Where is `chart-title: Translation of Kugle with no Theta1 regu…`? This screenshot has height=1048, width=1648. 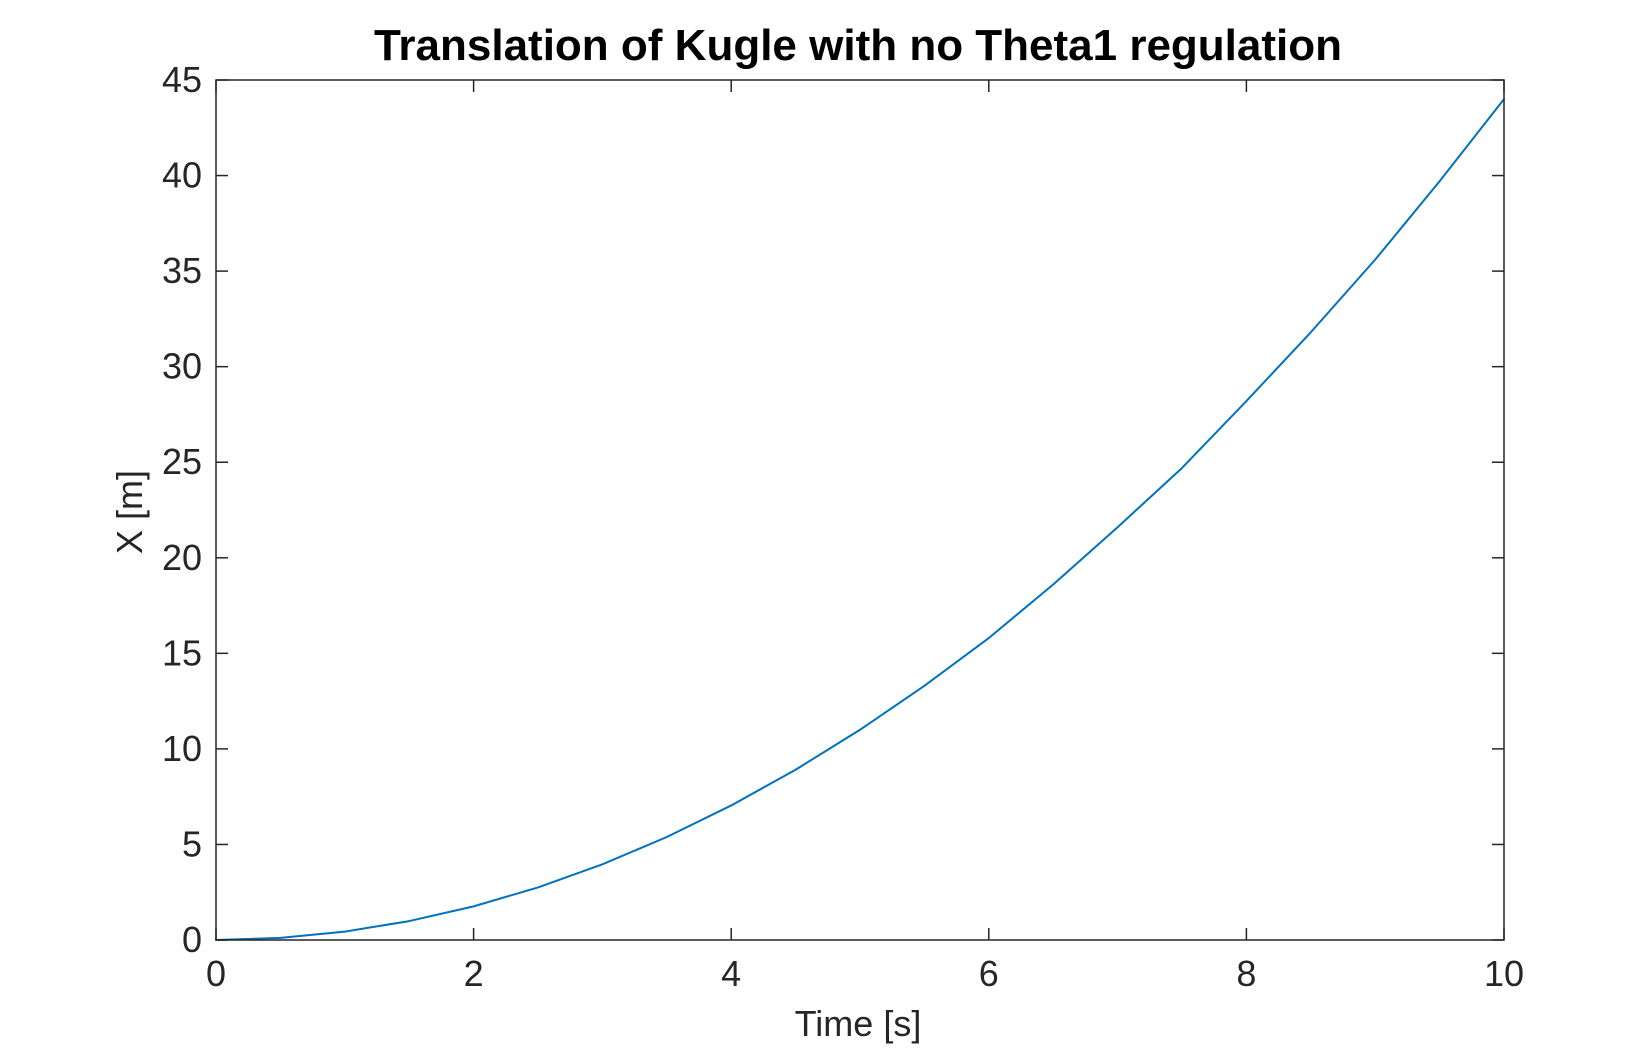
chart-title: Translation of Kugle with no Theta1 regu… is located at coordinates (858, 45).